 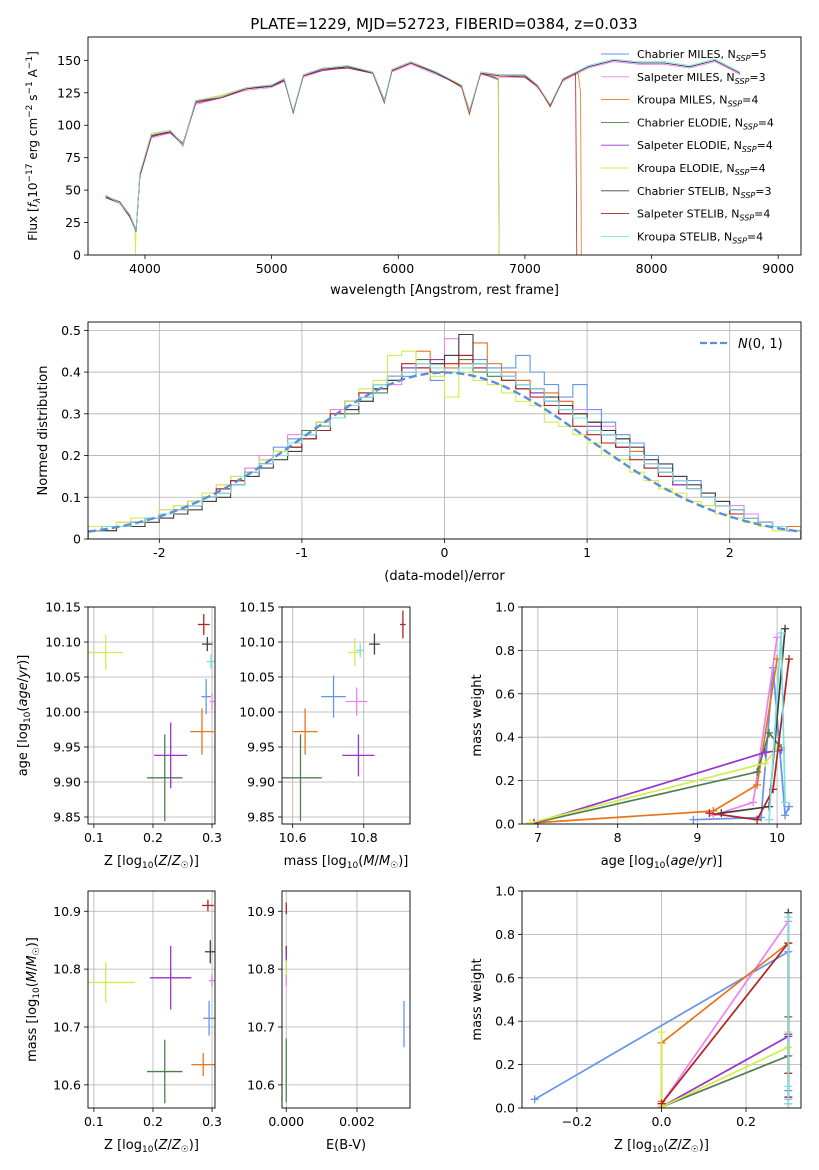 What do you see at coordinates (293, 837) in the screenshot?
I see `x-tick-label: 10.6` at bounding box center [293, 837].